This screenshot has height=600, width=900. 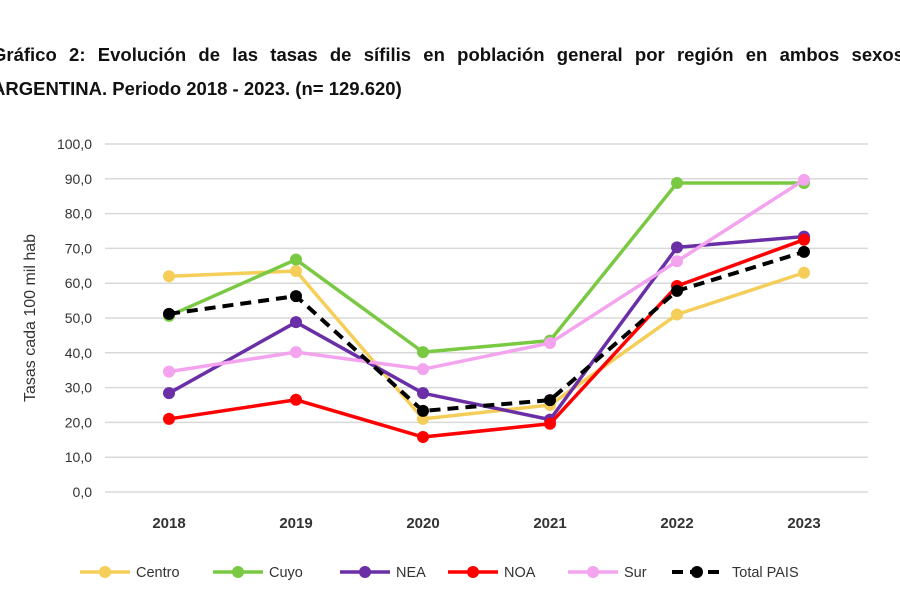 I want to click on y-tick-label: 60,0, so click(x=78, y=283).